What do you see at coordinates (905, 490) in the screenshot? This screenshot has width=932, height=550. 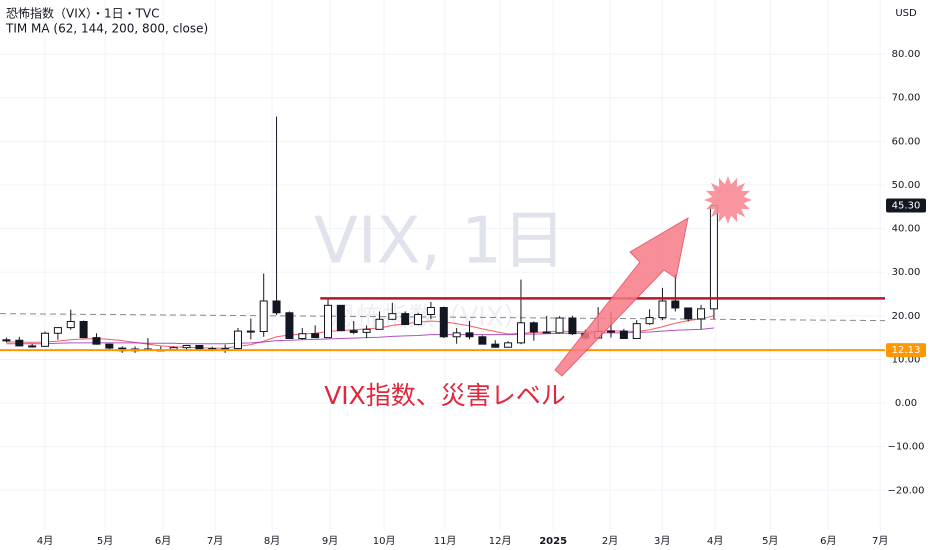 I see `y-tick-label: −20.00` at bounding box center [905, 490].